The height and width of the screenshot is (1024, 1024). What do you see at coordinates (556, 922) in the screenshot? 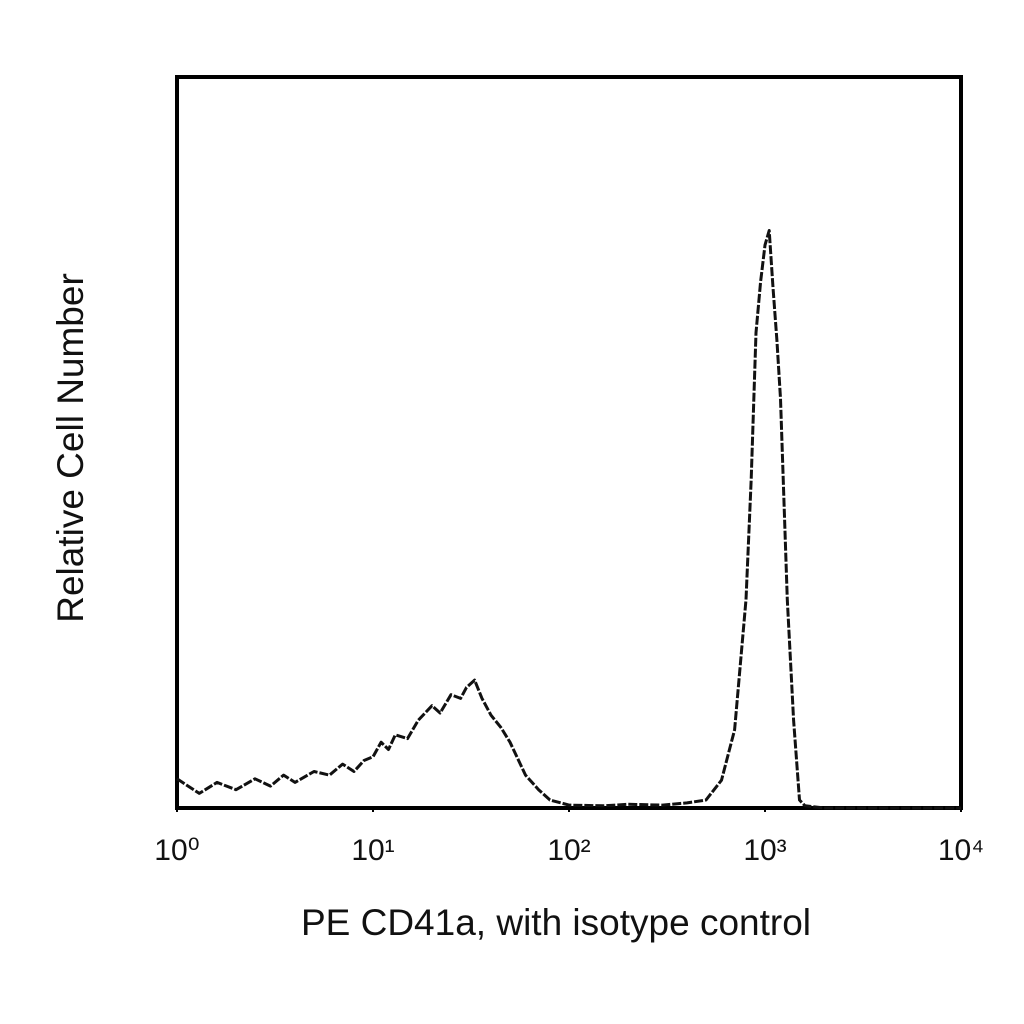
I see `x-axis-label: PE CD41a, with isotype control` at bounding box center [556, 922].